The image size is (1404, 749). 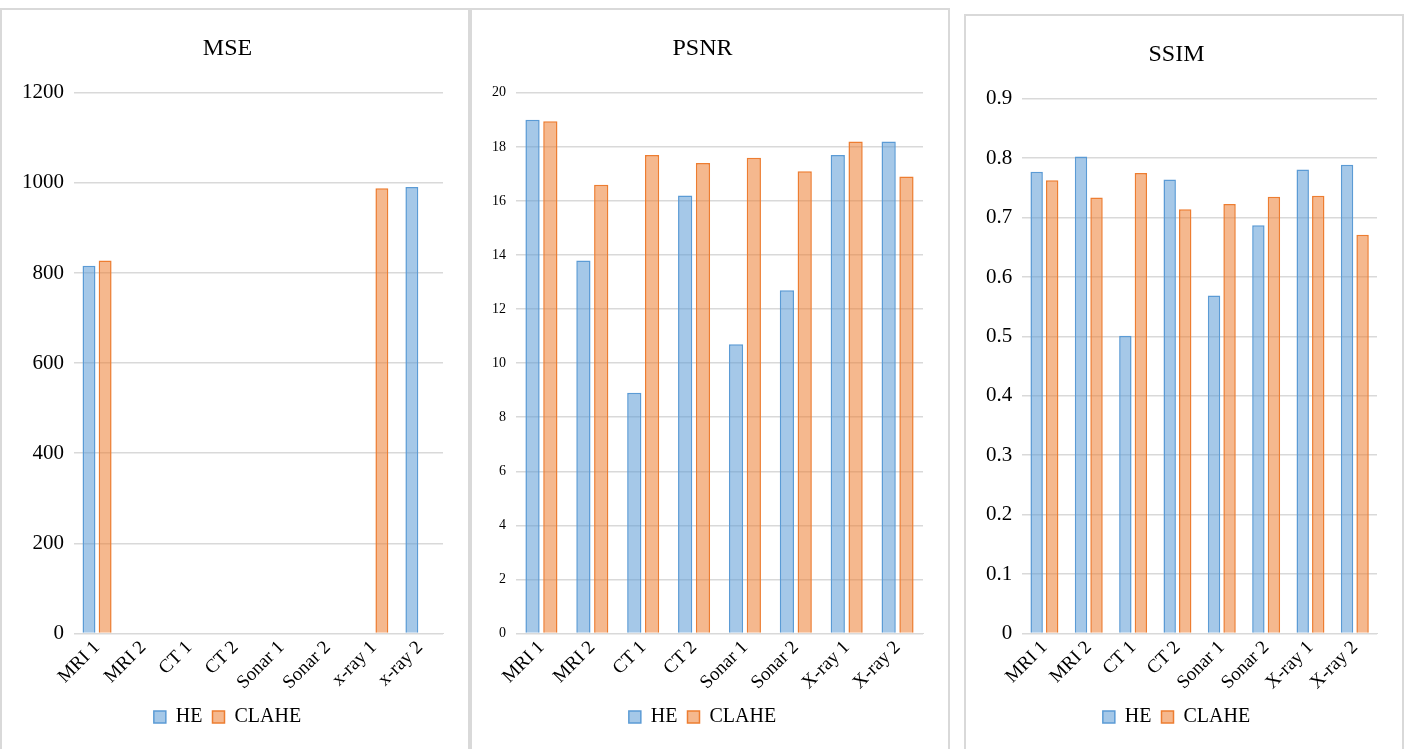 I want to click on y-tick-label: 20, so click(x=499, y=92).